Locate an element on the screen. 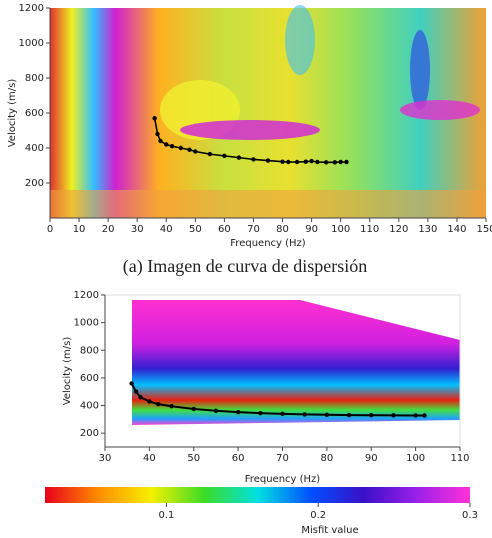 This screenshot has height=538, width=492. colorbar-tick-label: 0.3 is located at coordinates (470, 515).